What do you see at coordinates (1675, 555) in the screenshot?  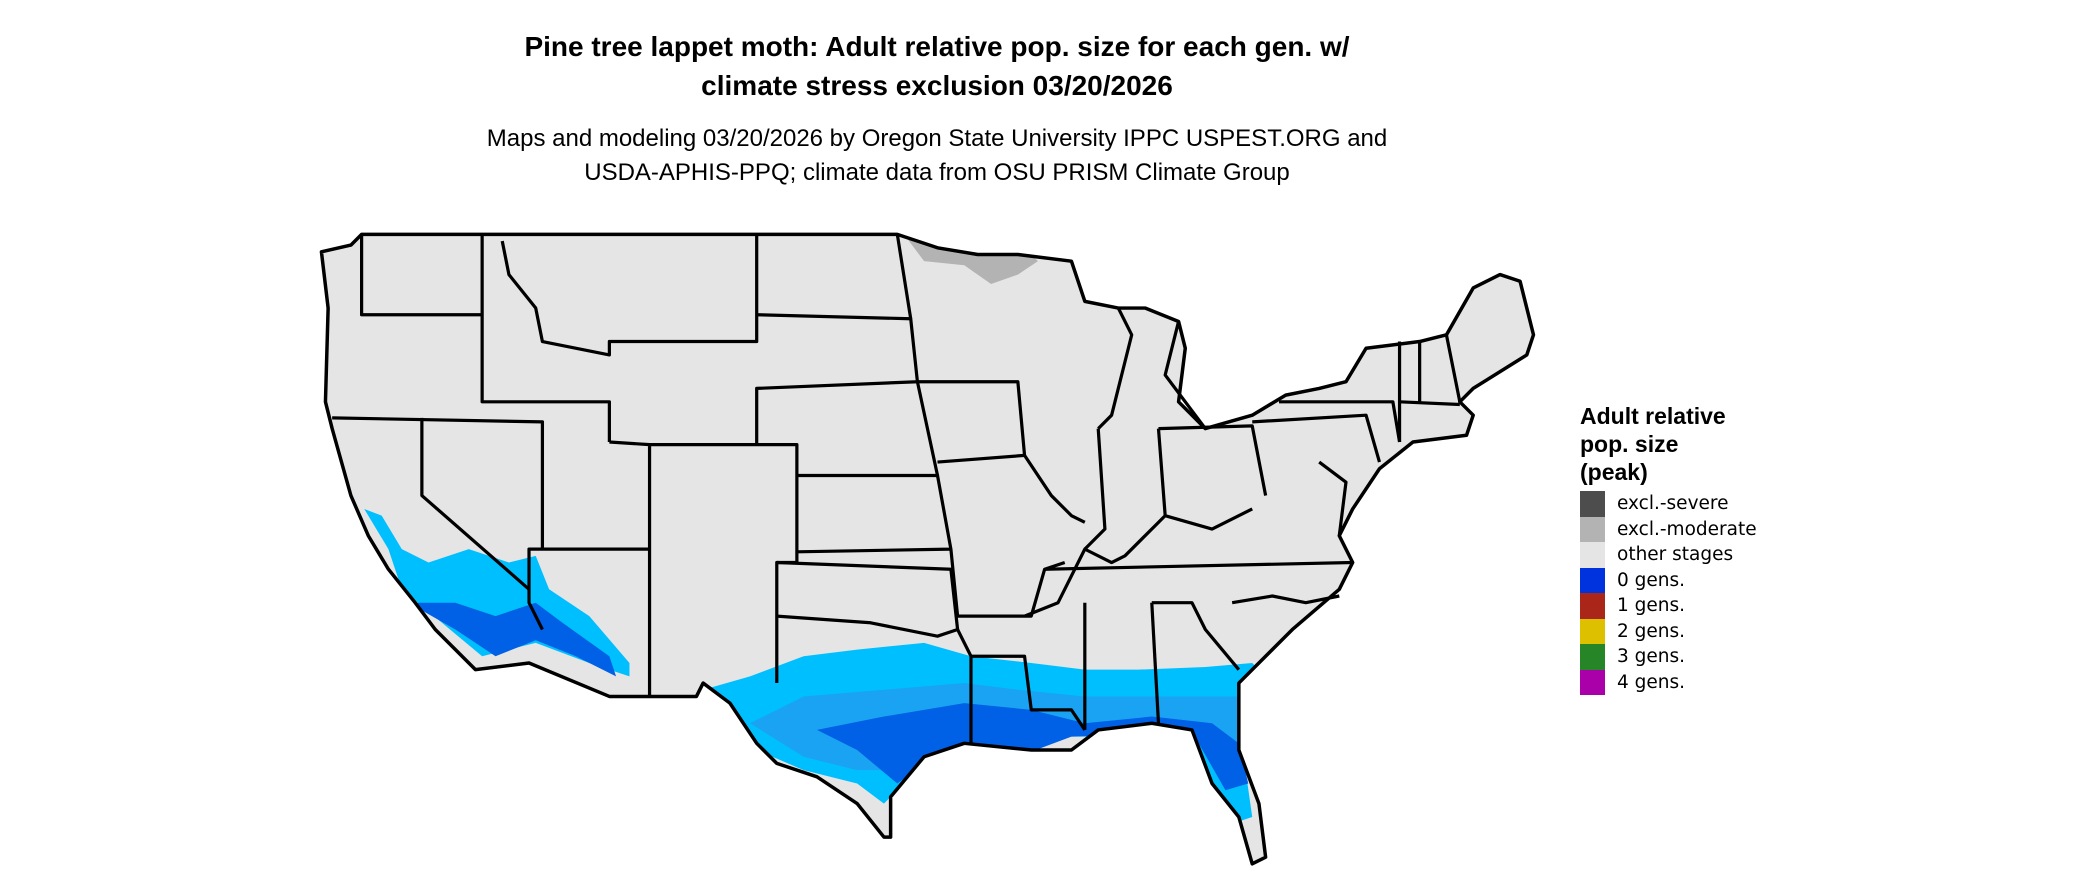 I see `legend-label: other stages` at bounding box center [1675, 555].